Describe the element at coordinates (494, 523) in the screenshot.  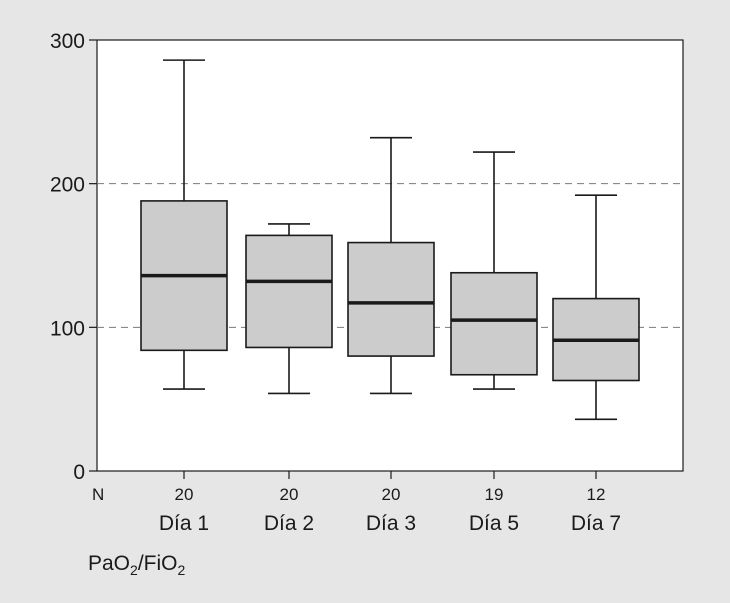
I see `category-label: Día 5` at that location.